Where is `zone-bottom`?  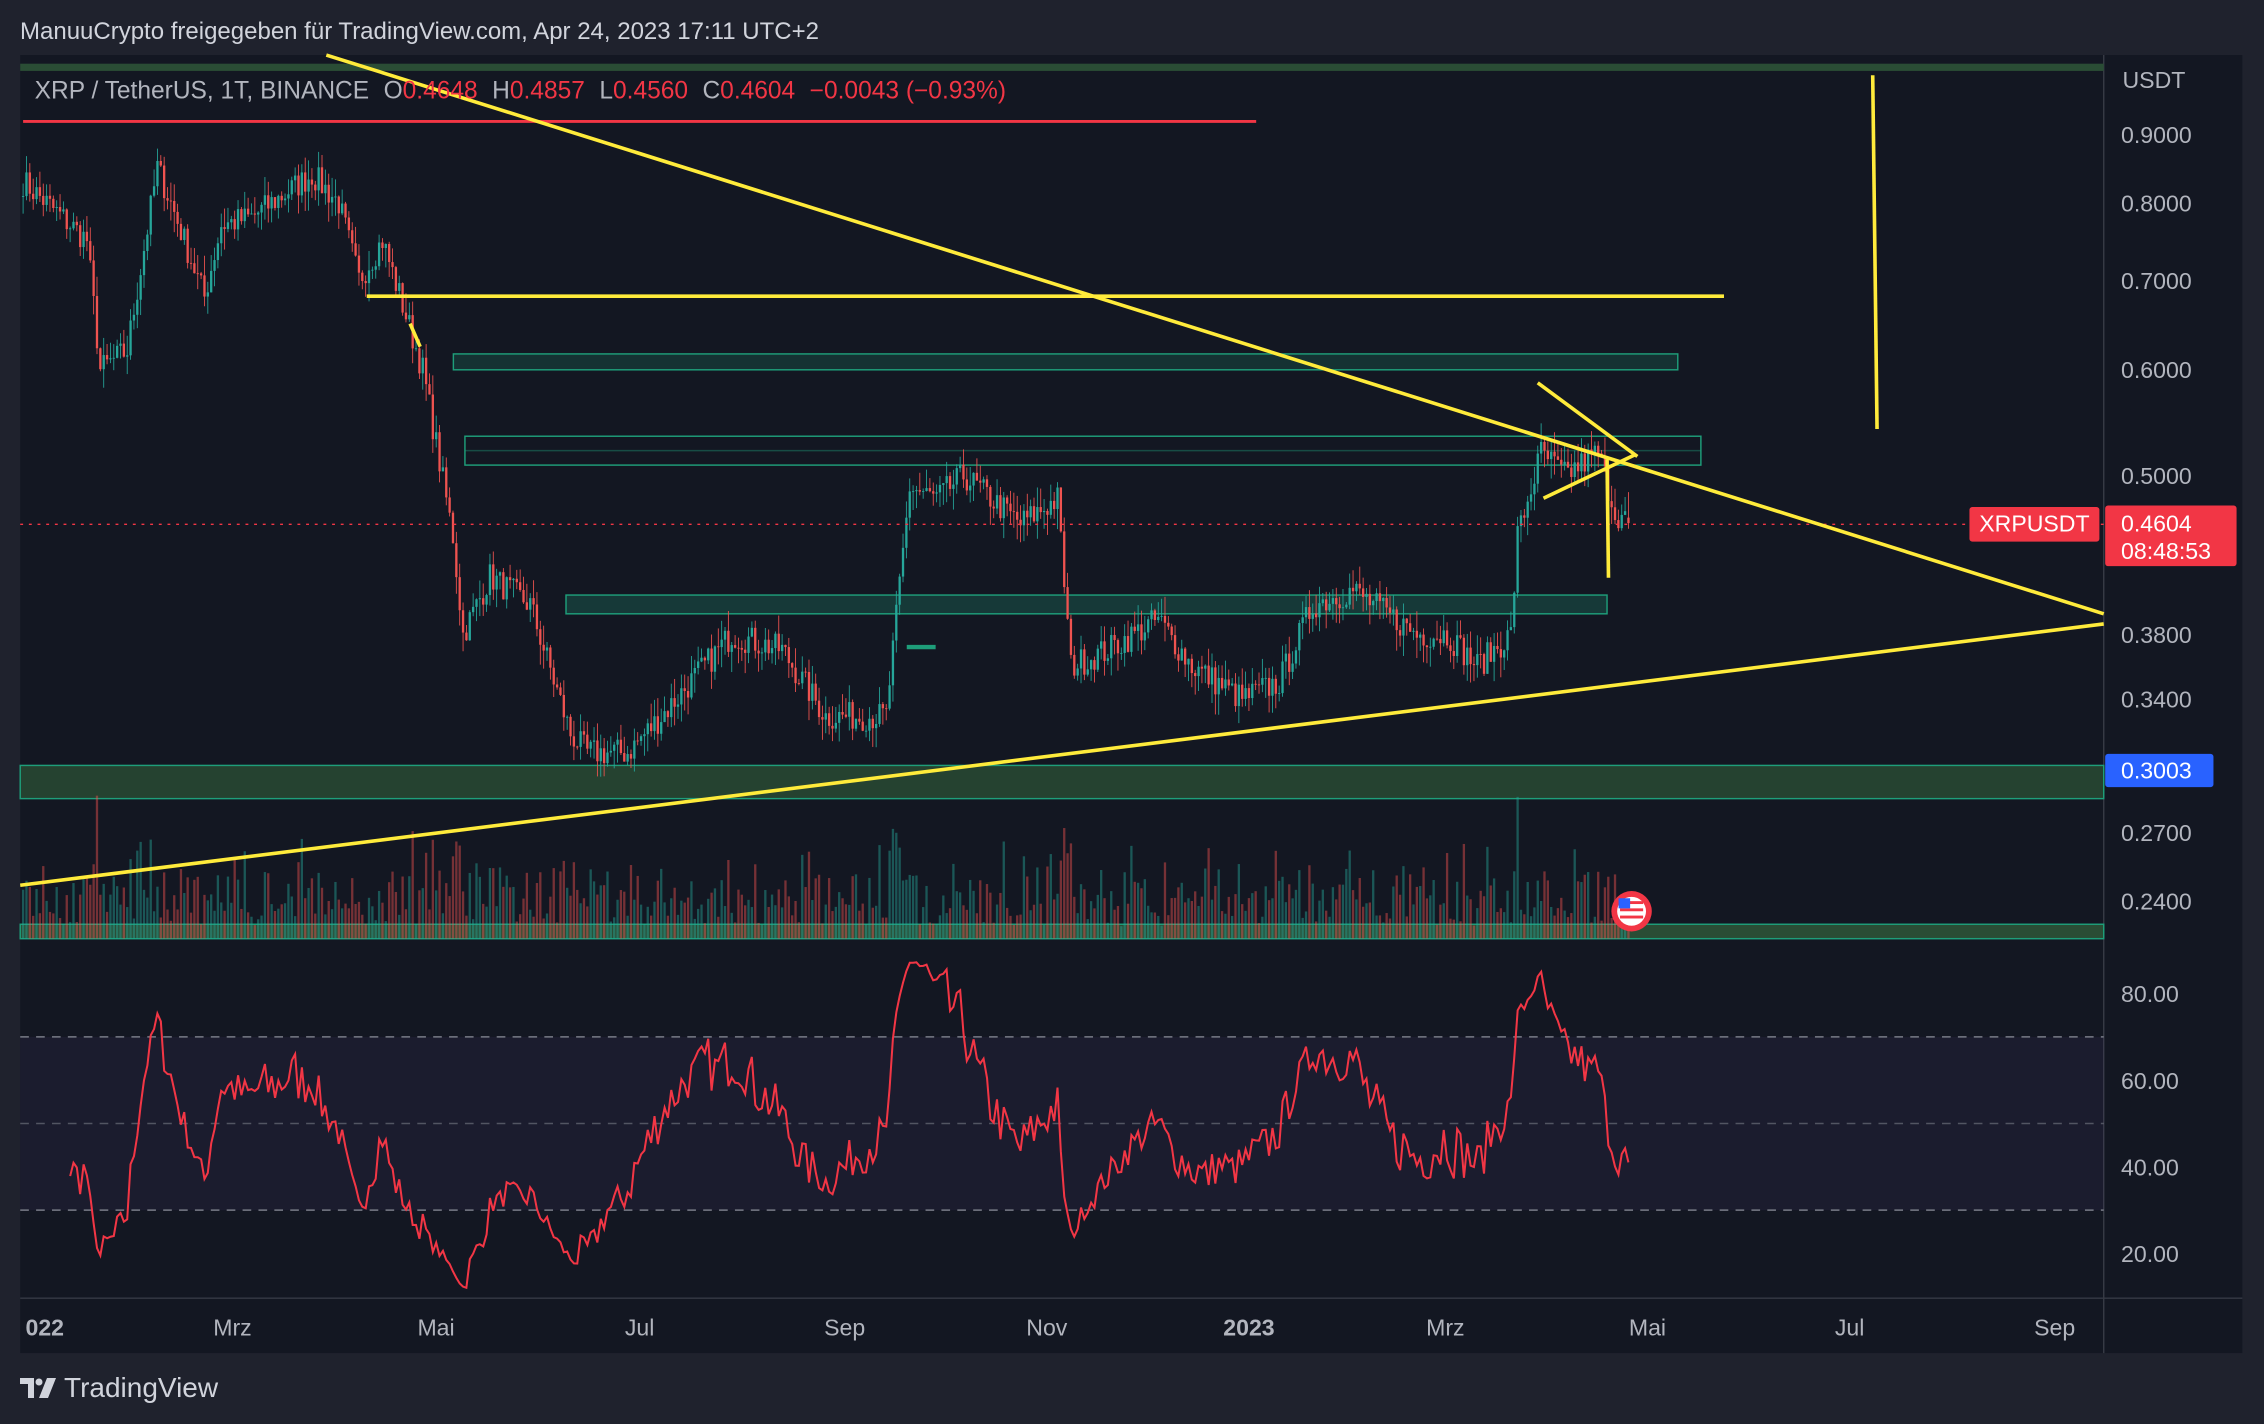
zone-bottom is located at coordinates (1062, 931).